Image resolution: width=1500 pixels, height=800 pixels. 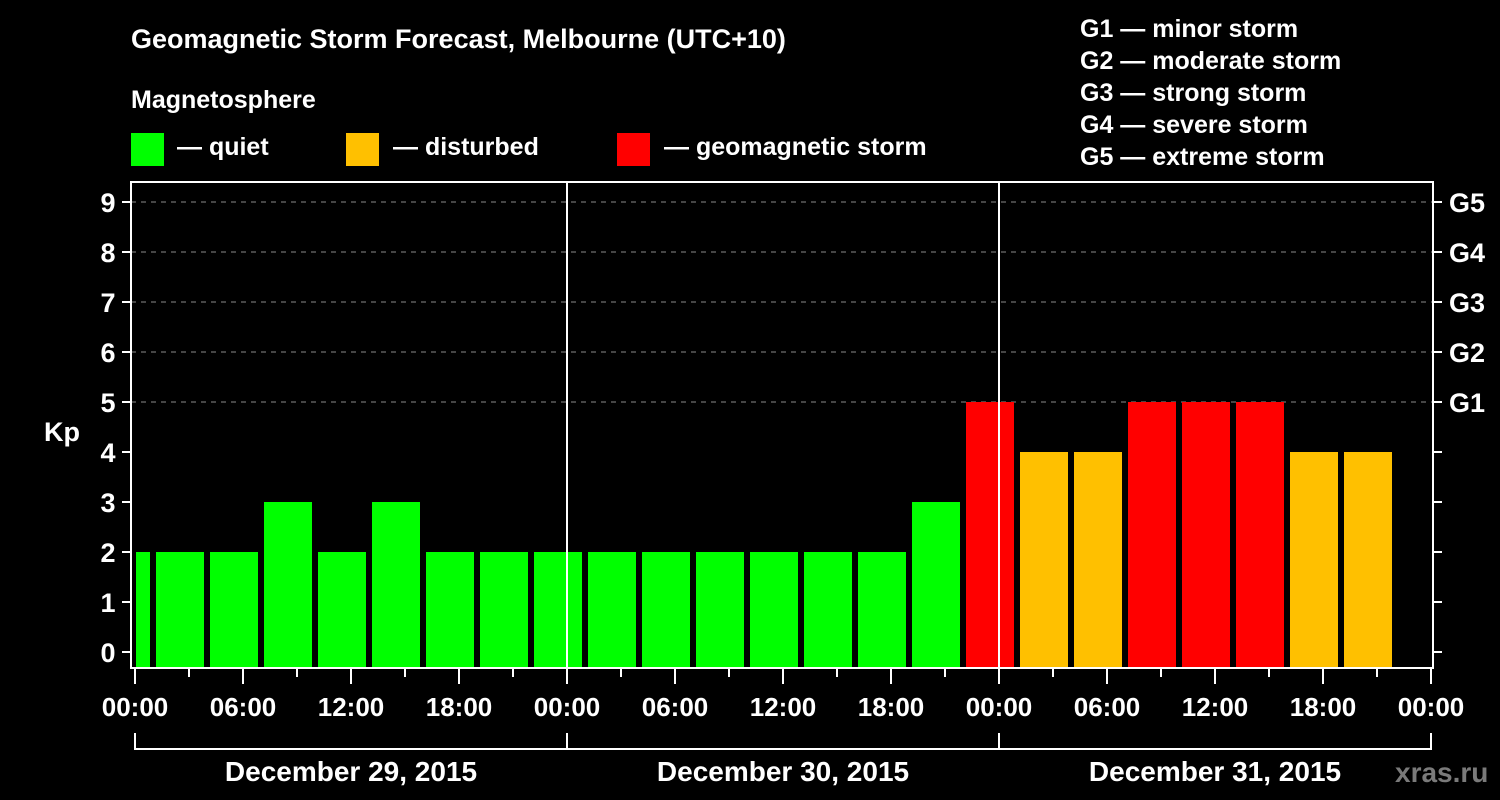 I want to click on date-label: December 30, 2015, so click(x=783, y=771).